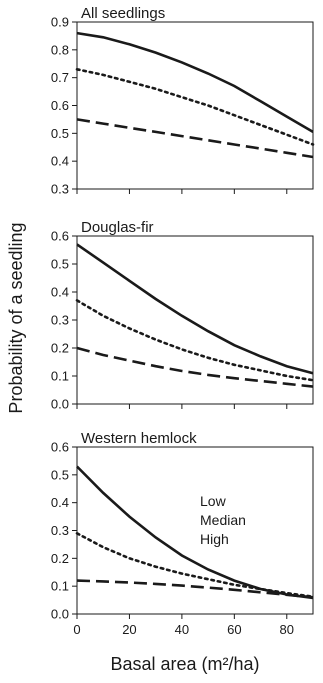 Image resolution: width=323 pixels, height=683 pixels. Describe the element at coordinates (123, 13) in the screenshot. I see `panel-title: All seedlings` at that location.